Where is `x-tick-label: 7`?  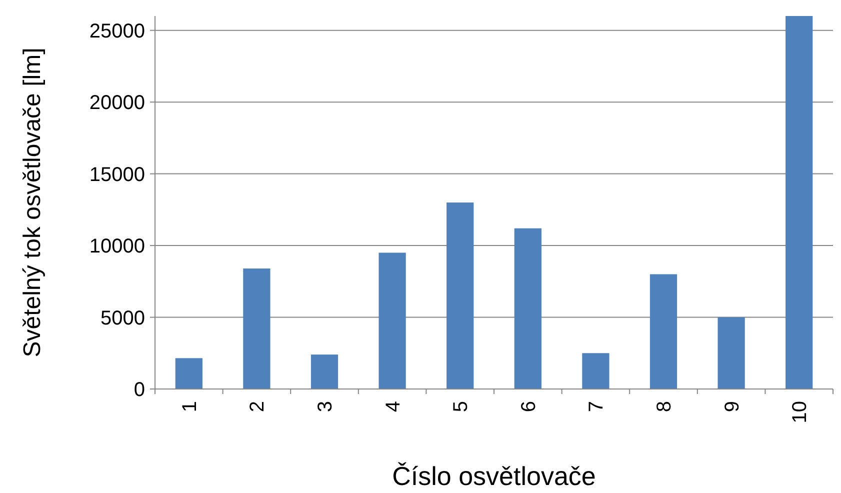 x-tick-label: 7 is located at coordinates (597, 406).